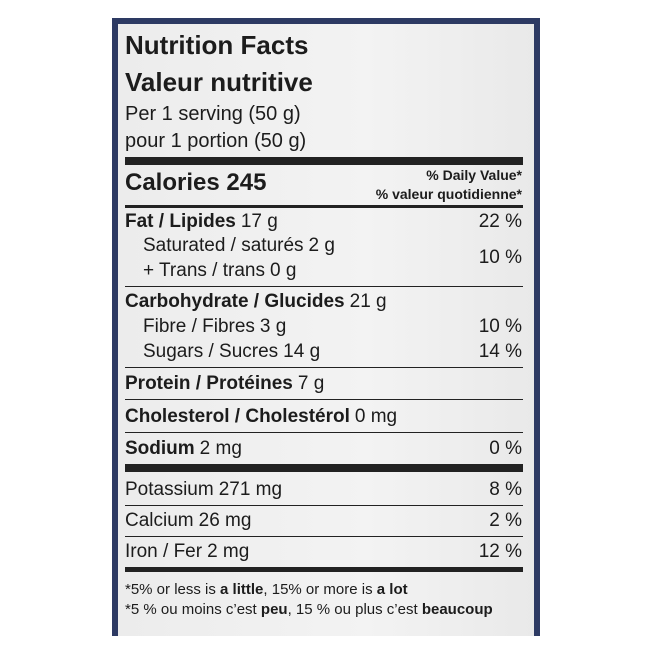 Image resolution: width=650 pixels, height=650 pixels. I want to click on nutrient-label: Saturated / saturés, so click(223, 245).